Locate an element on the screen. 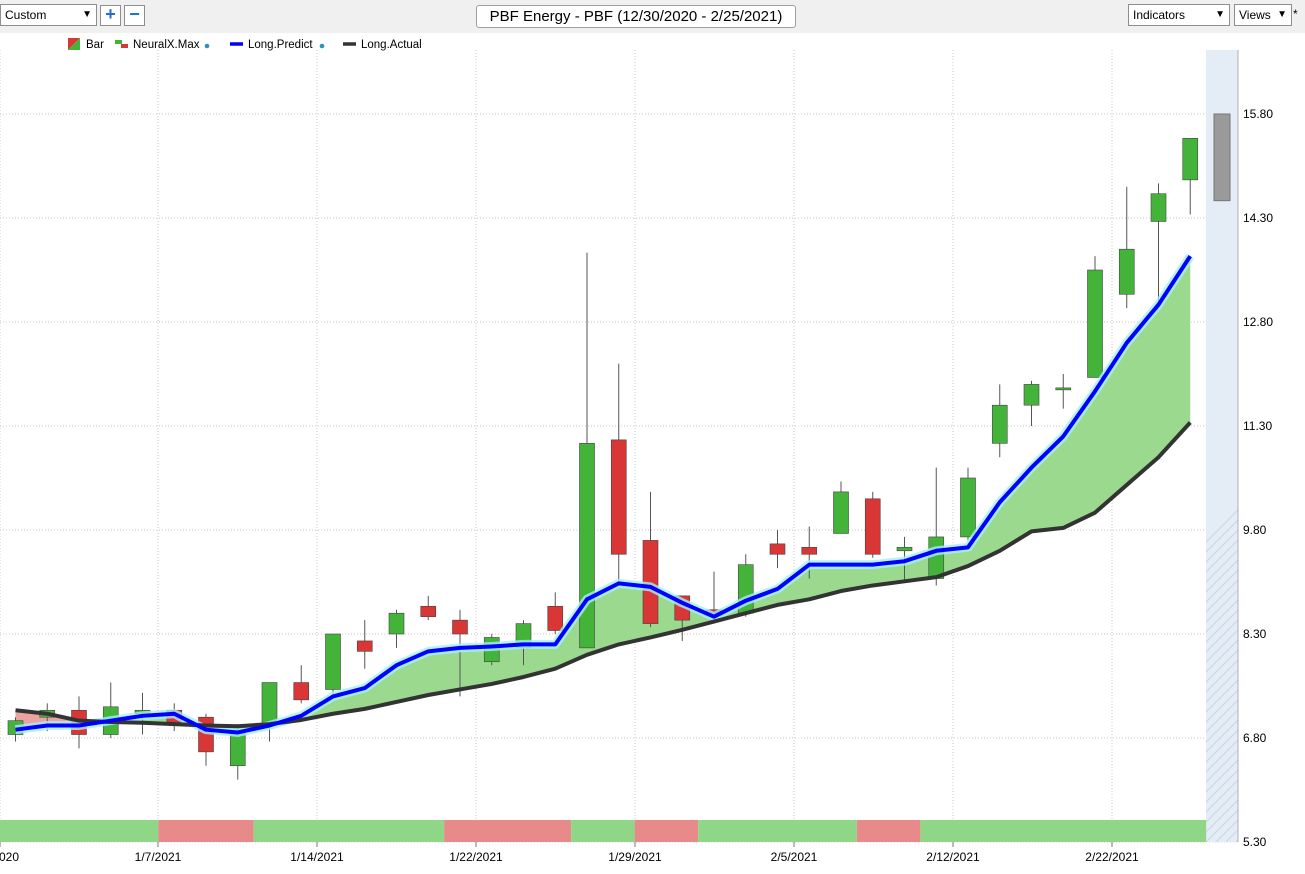  y-axis: 15.80 14.30 12.80 11.30 9.80 8.30 6.80 5.30 is located at coordinates (1258, 478).